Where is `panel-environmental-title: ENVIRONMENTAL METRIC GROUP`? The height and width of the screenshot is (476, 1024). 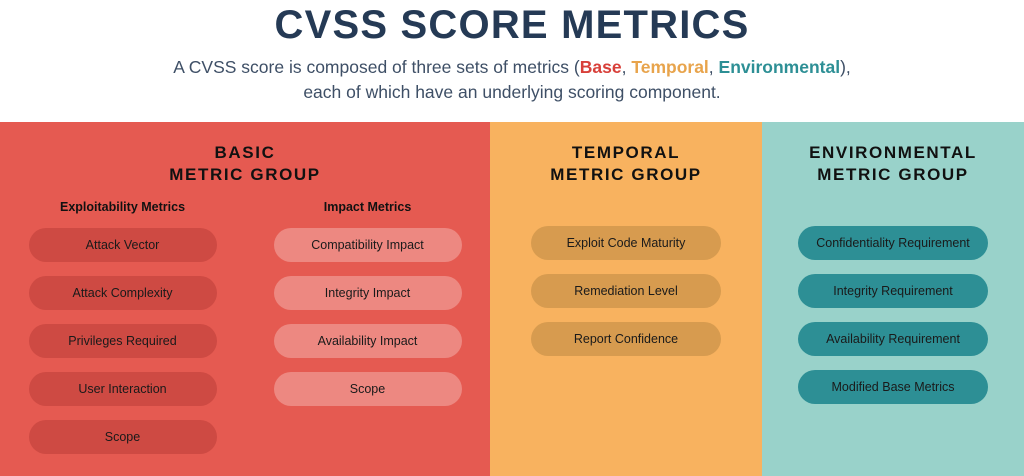
panel-environmental-title: ENVIRONMENTAL METRIC GROUP is located at coordinates (893, 154).